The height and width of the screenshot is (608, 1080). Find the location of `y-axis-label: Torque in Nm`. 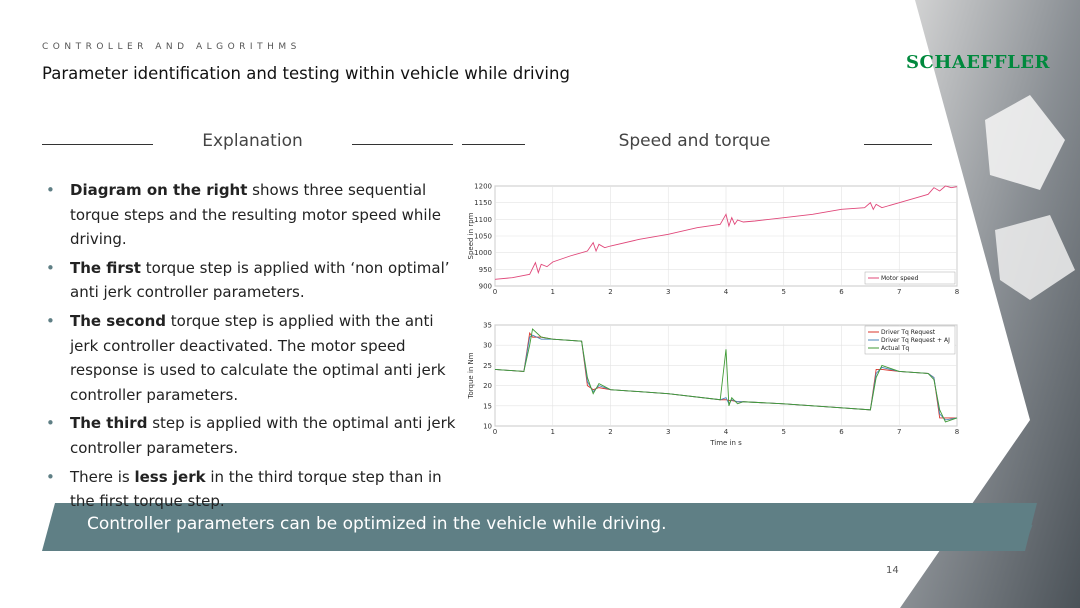

y-axis-label: Torque in Nm is located at coordinates (471, 375).